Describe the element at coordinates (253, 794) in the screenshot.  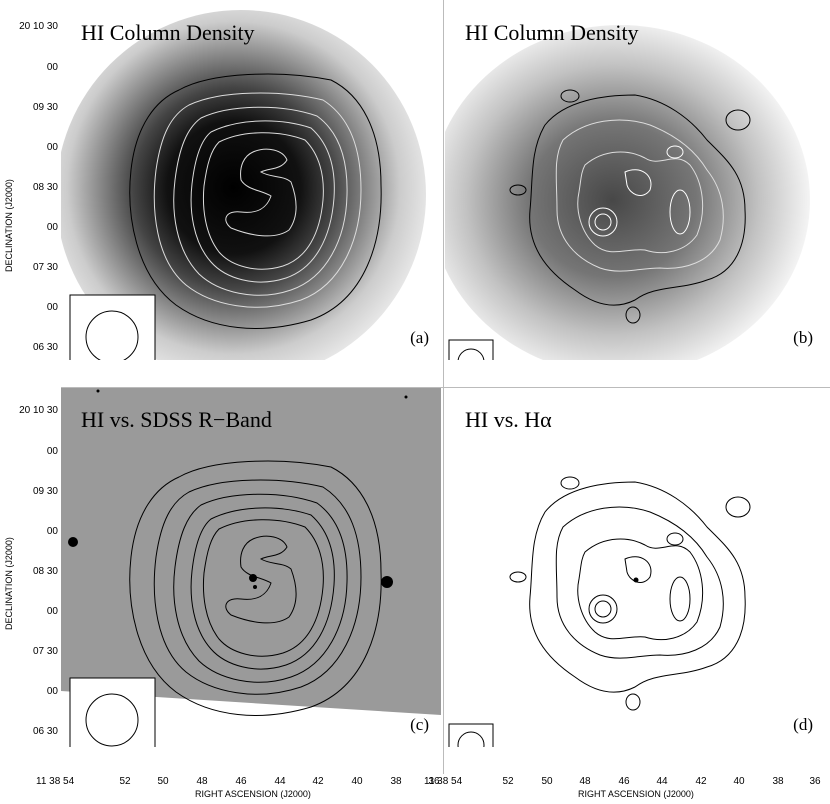
I see `x-axis-label-left: RIGHT ASCENSION (J2000)` at that location.